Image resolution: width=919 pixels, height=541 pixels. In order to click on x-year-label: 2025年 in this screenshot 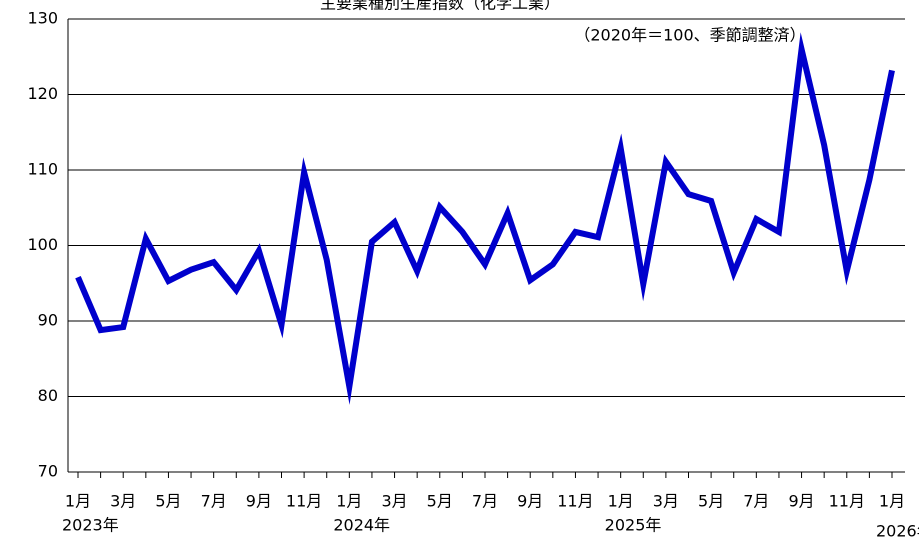, I will do `click(633, 525)`.